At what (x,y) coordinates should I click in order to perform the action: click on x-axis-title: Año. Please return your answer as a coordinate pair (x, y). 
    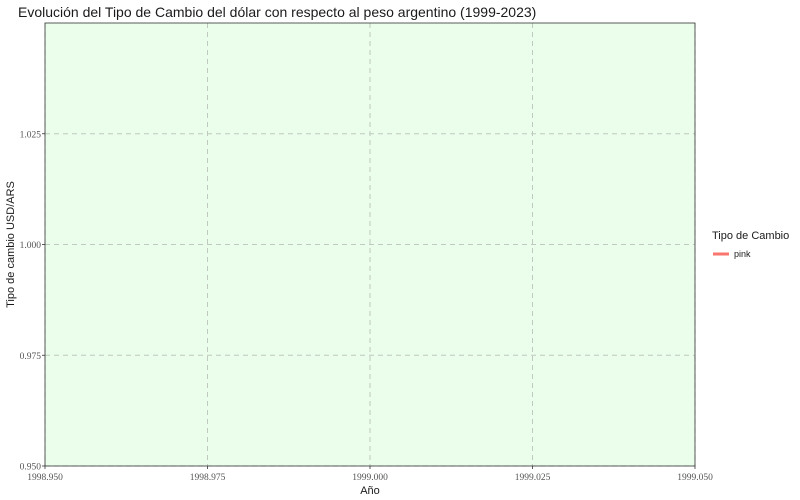
    Looking at the image, I should click on (370, 491).